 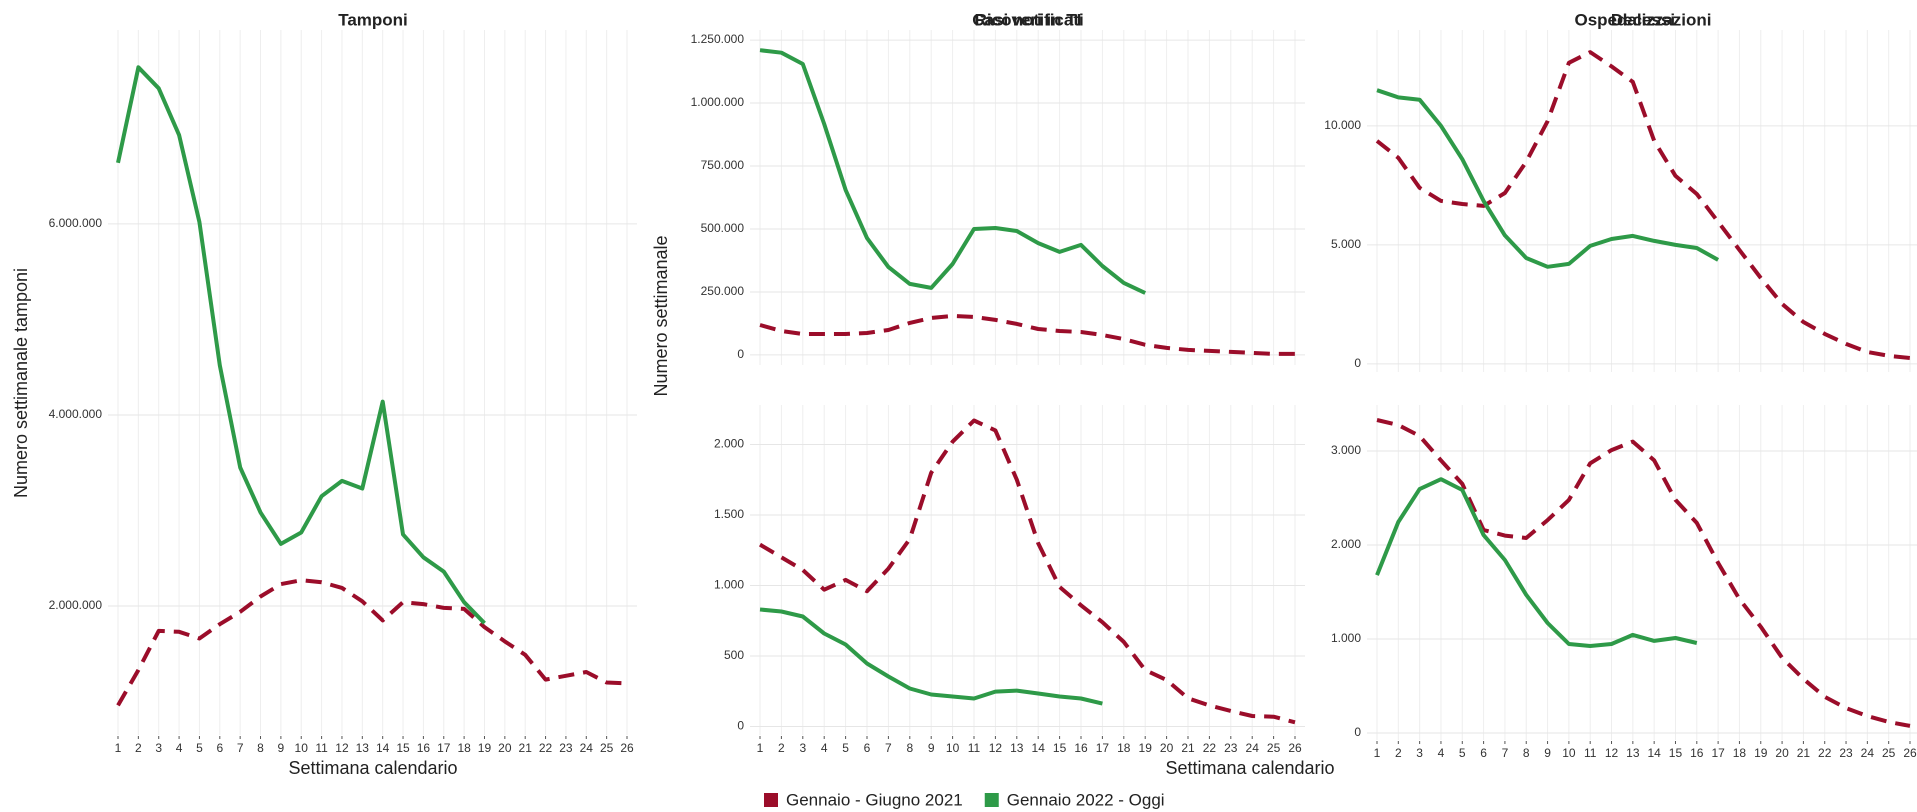 I want to click on legend-swatch, so click(x=991, y=800).